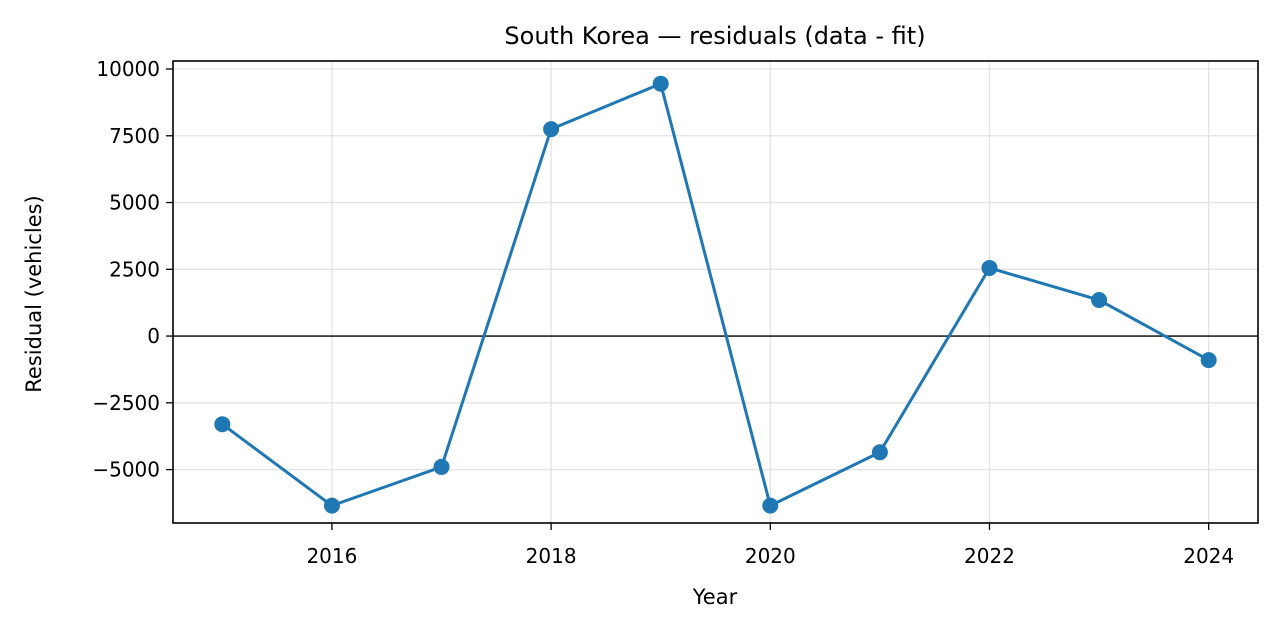  Describe the element at coordinates (134, 136) in the screenshot. I see `y-tick-label: 7500` at that location.